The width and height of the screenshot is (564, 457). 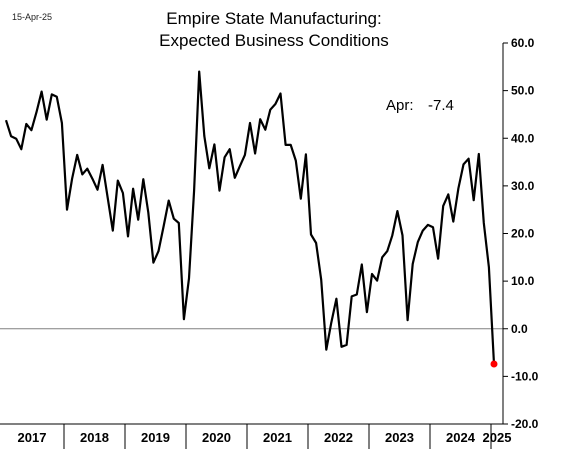 What do you see at coordinates (497, 437) in the screenshot?
I see `x-tick-label: 2025` at bounding box center [497, 437].